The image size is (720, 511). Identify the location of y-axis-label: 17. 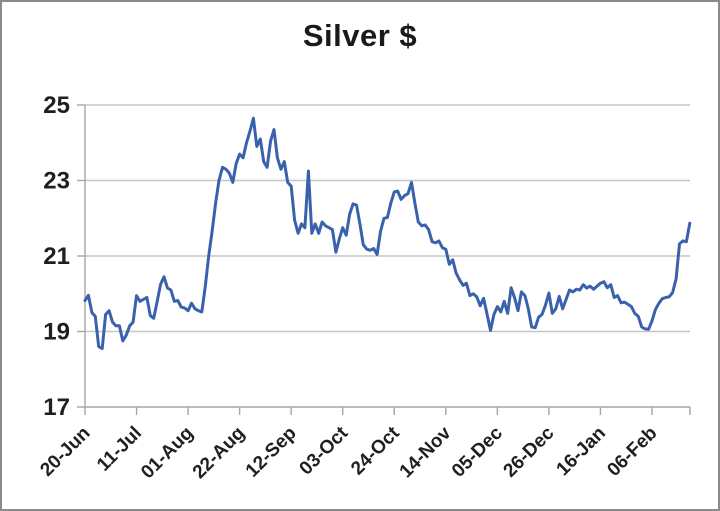
(56, 407).